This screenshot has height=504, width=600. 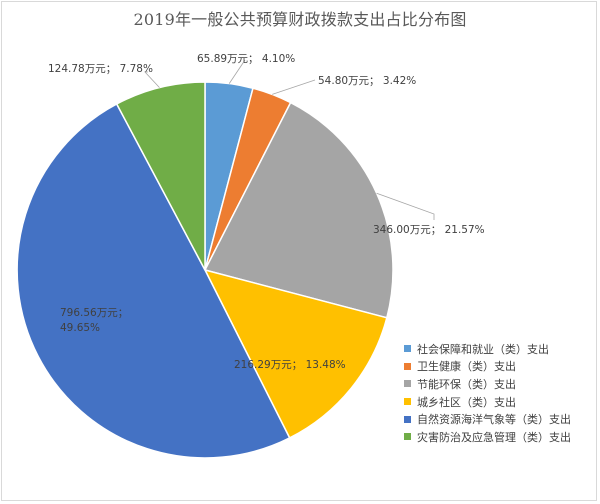 What do you see at coordinates (94, 320) in the screenshot?
I see `data-label-natural-resources: 796.56万元； 49.65%` at bounding box center [94, 320].